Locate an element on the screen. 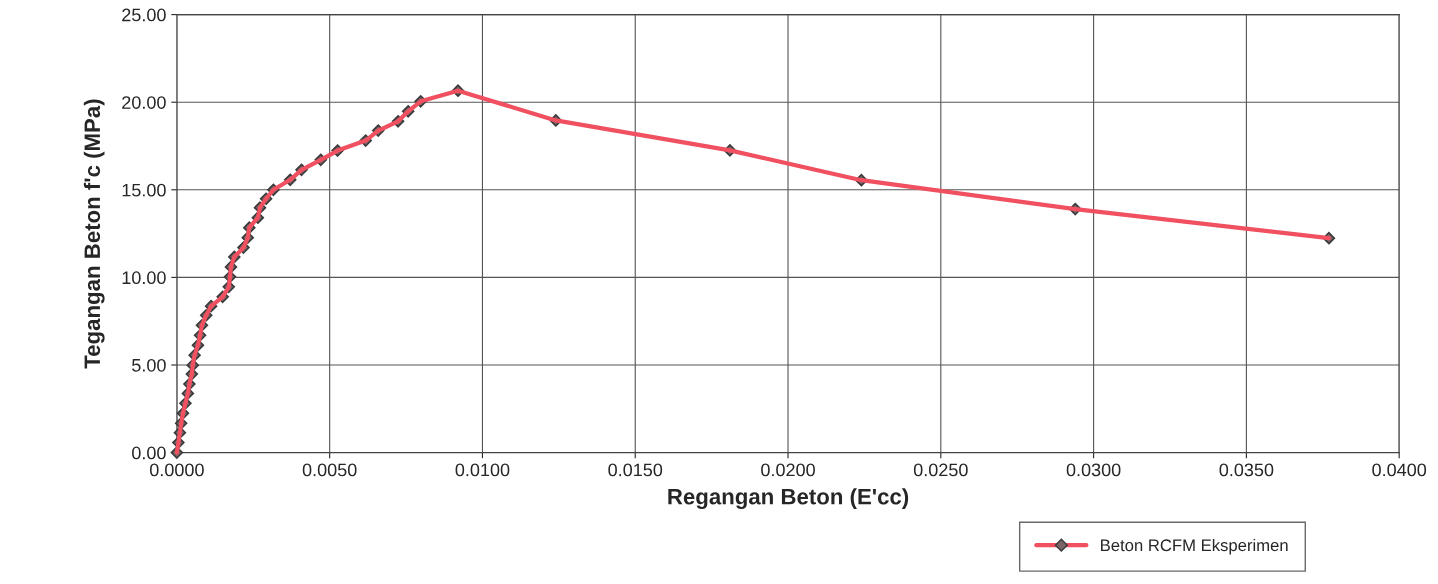  x-tick-label: 0.0000 is located at coordinates (176, 470).